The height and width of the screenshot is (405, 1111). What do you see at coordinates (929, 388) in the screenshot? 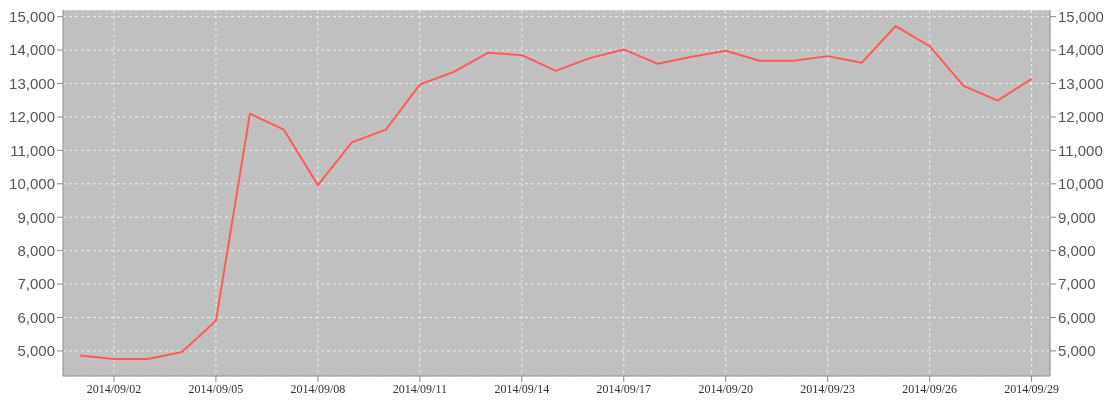
I see `x-tick-label: 2014/09/26` at bounding box center [929, 388].